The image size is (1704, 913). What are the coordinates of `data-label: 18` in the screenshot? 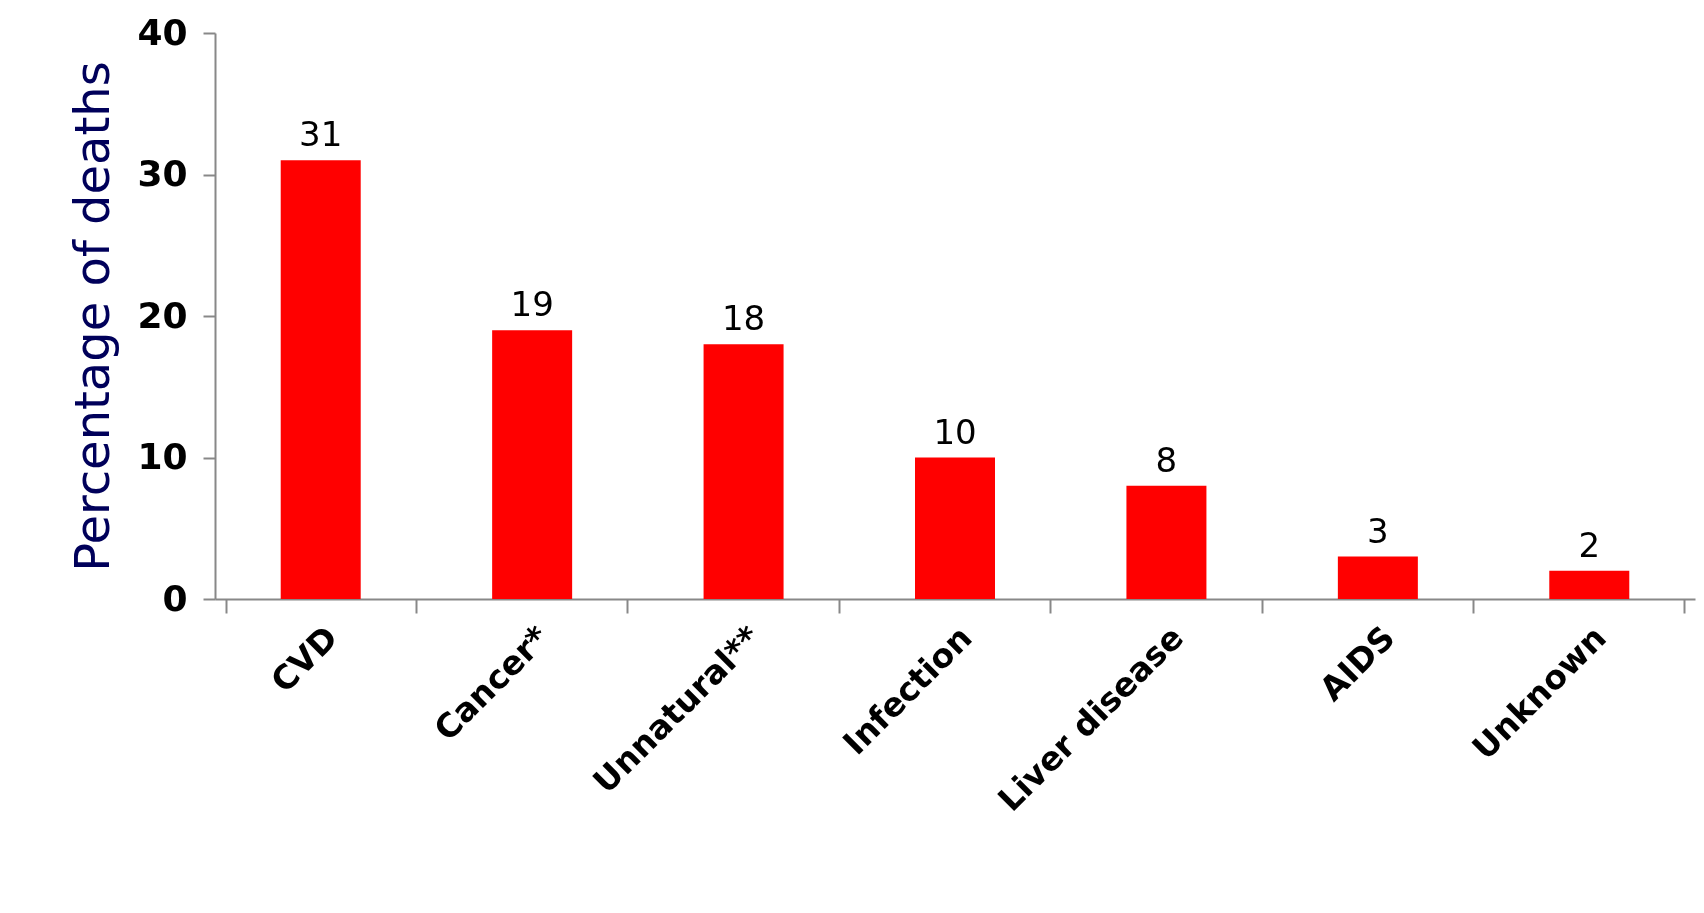 It's located at (743, 318).